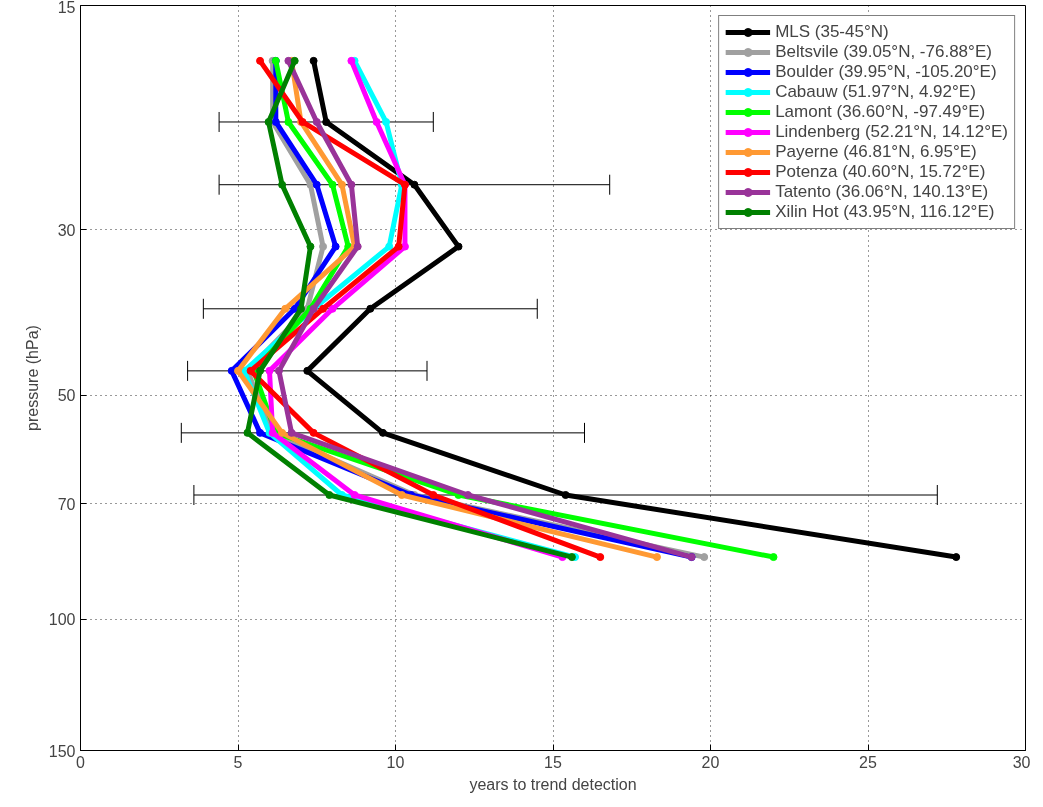  I want to click on y-tick-label: 30, so click(66, 230).